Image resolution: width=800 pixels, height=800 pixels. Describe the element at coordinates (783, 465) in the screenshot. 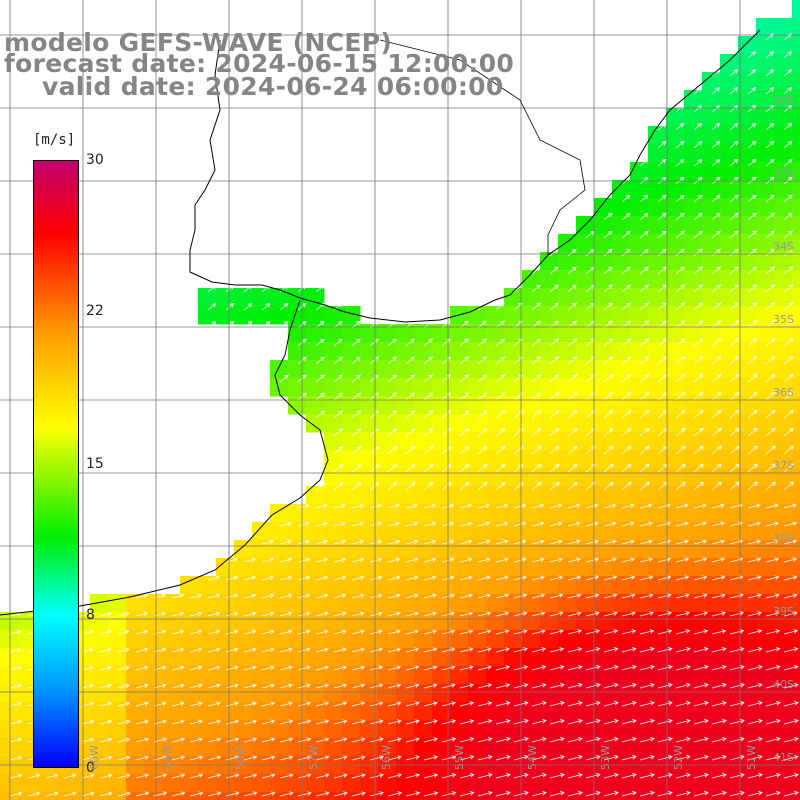

I see `lat-label-37s: 37S` at that location.